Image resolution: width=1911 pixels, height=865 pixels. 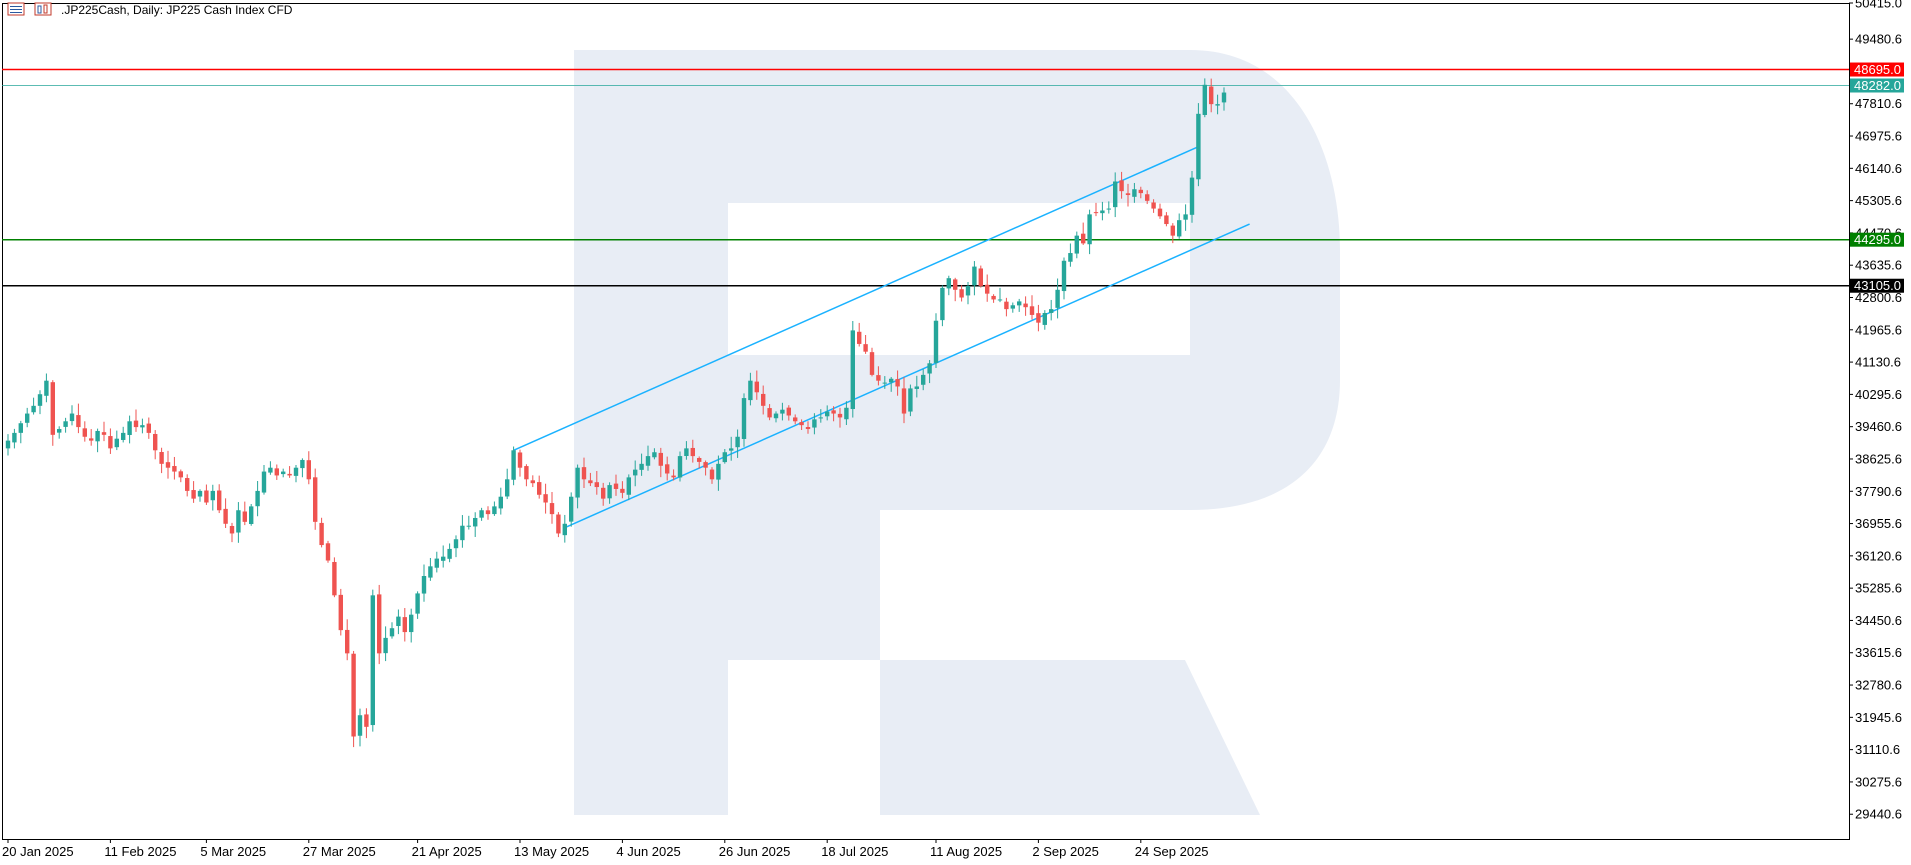 What do you see at coordinates (177, 10) in the screenshot?
I see `chart-title: .JP225Cash, Daily: JP225 Cash Index CFD` at bounding box center [177, 10].